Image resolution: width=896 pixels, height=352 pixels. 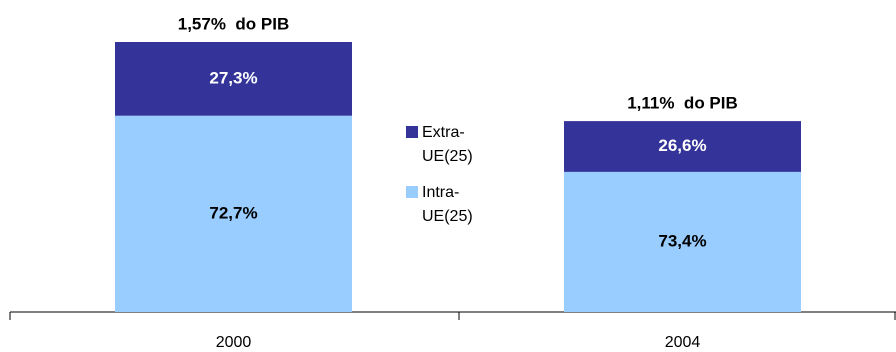 What do you see at coordinates (234, 342) in the screenshot?
I see `x-tick-label: 2000` at bounding box center [234, 342].